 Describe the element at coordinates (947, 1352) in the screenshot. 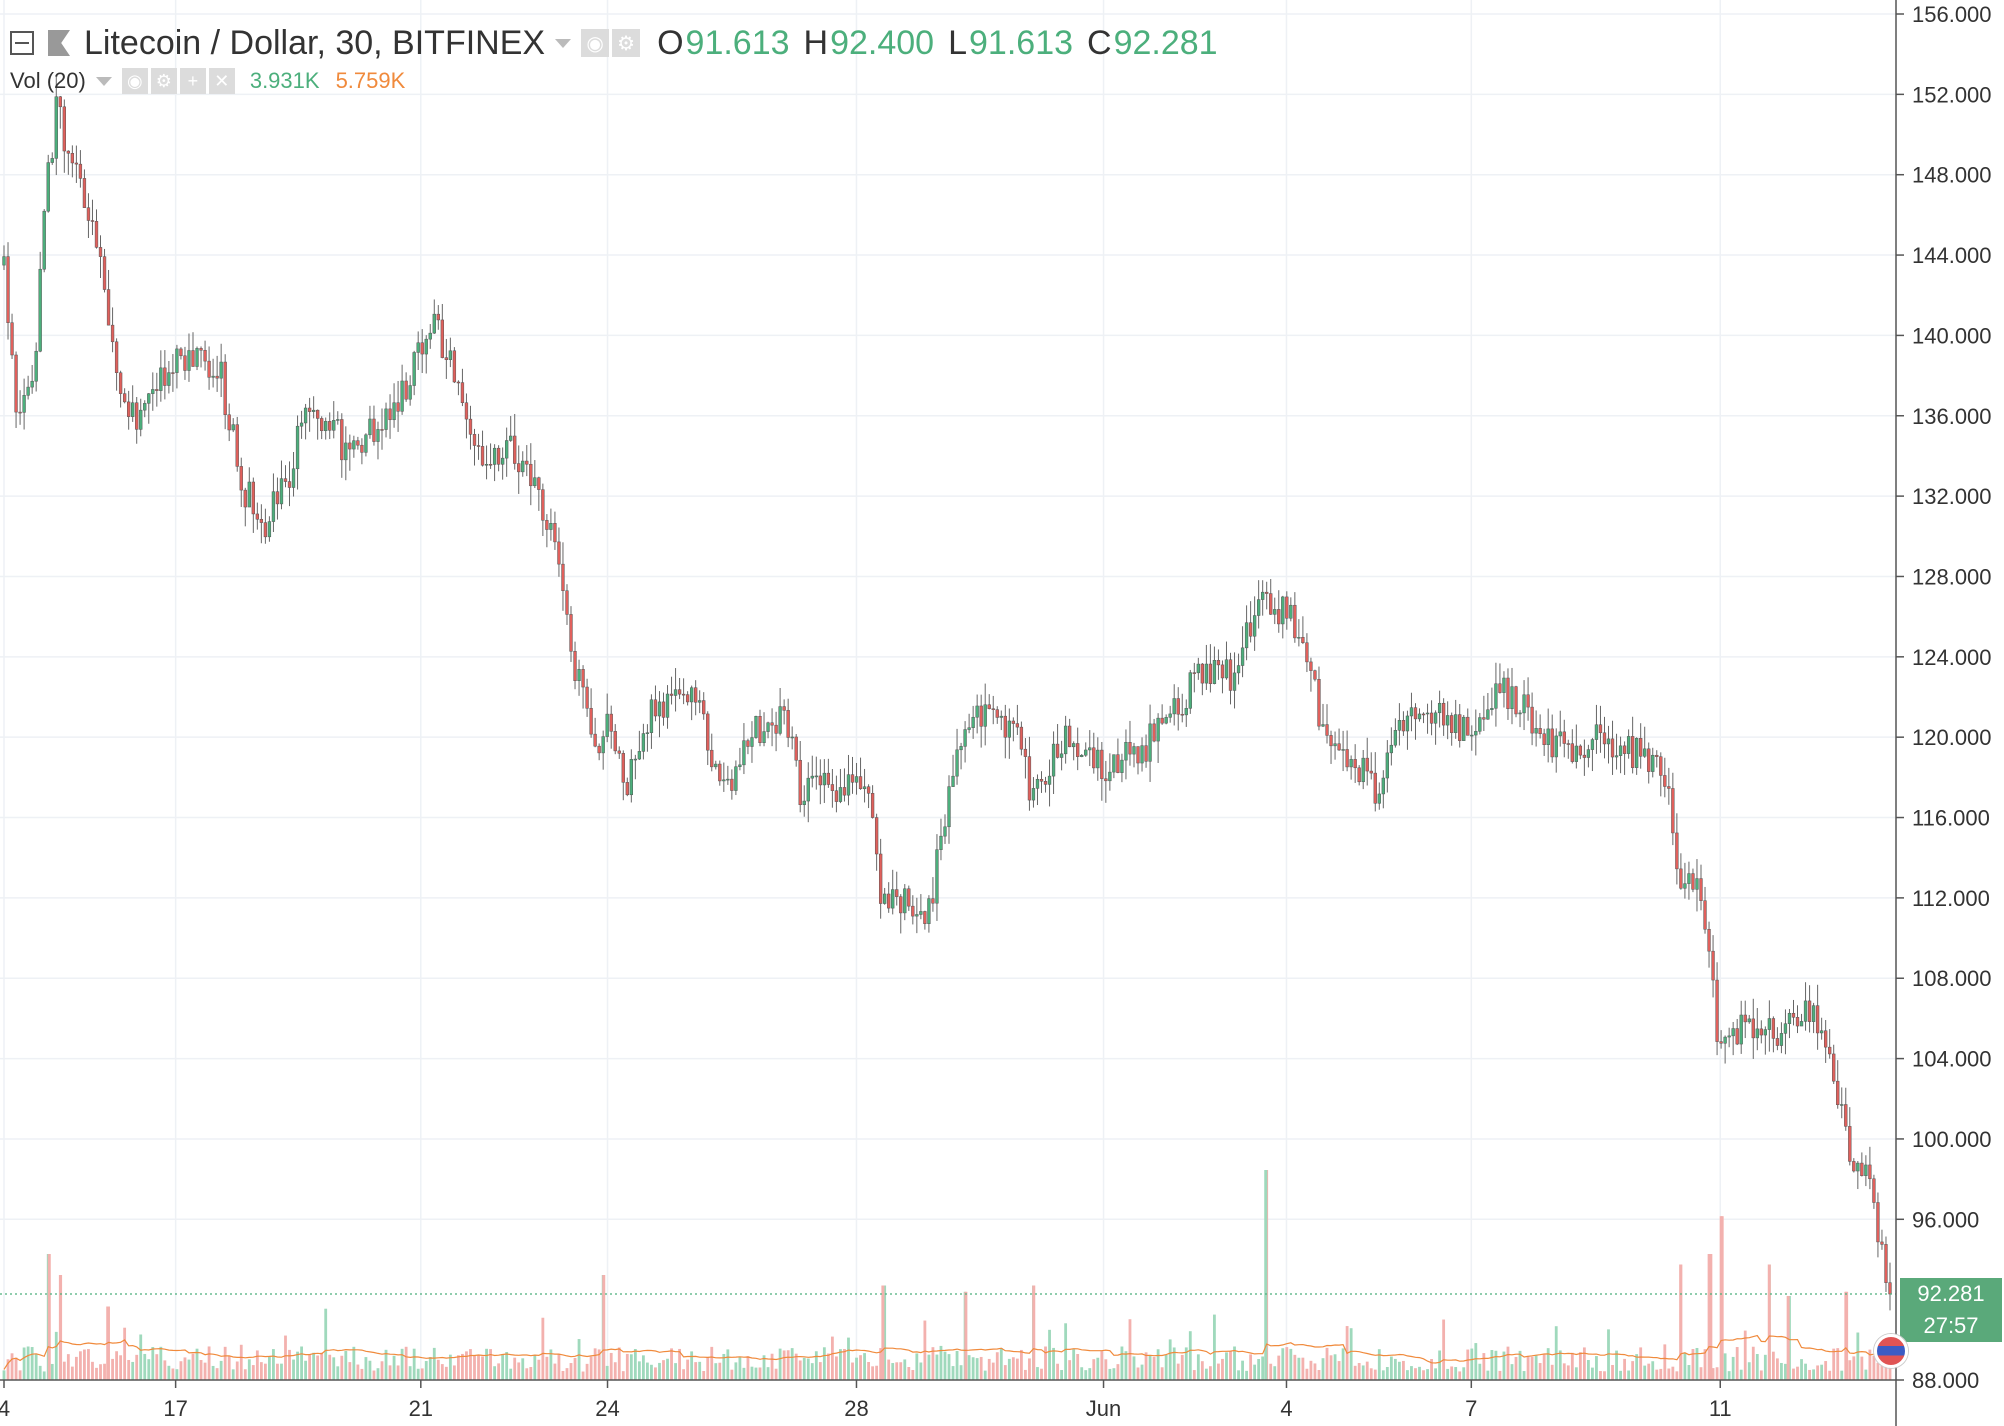

I see `volume-ma-line` at that location.